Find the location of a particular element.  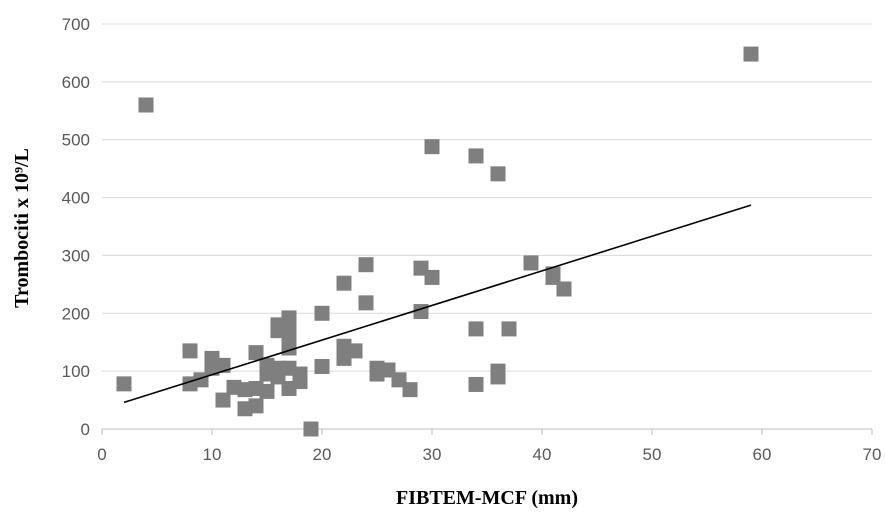

x-tick-label: 30 is located at coordinates (432, 454).